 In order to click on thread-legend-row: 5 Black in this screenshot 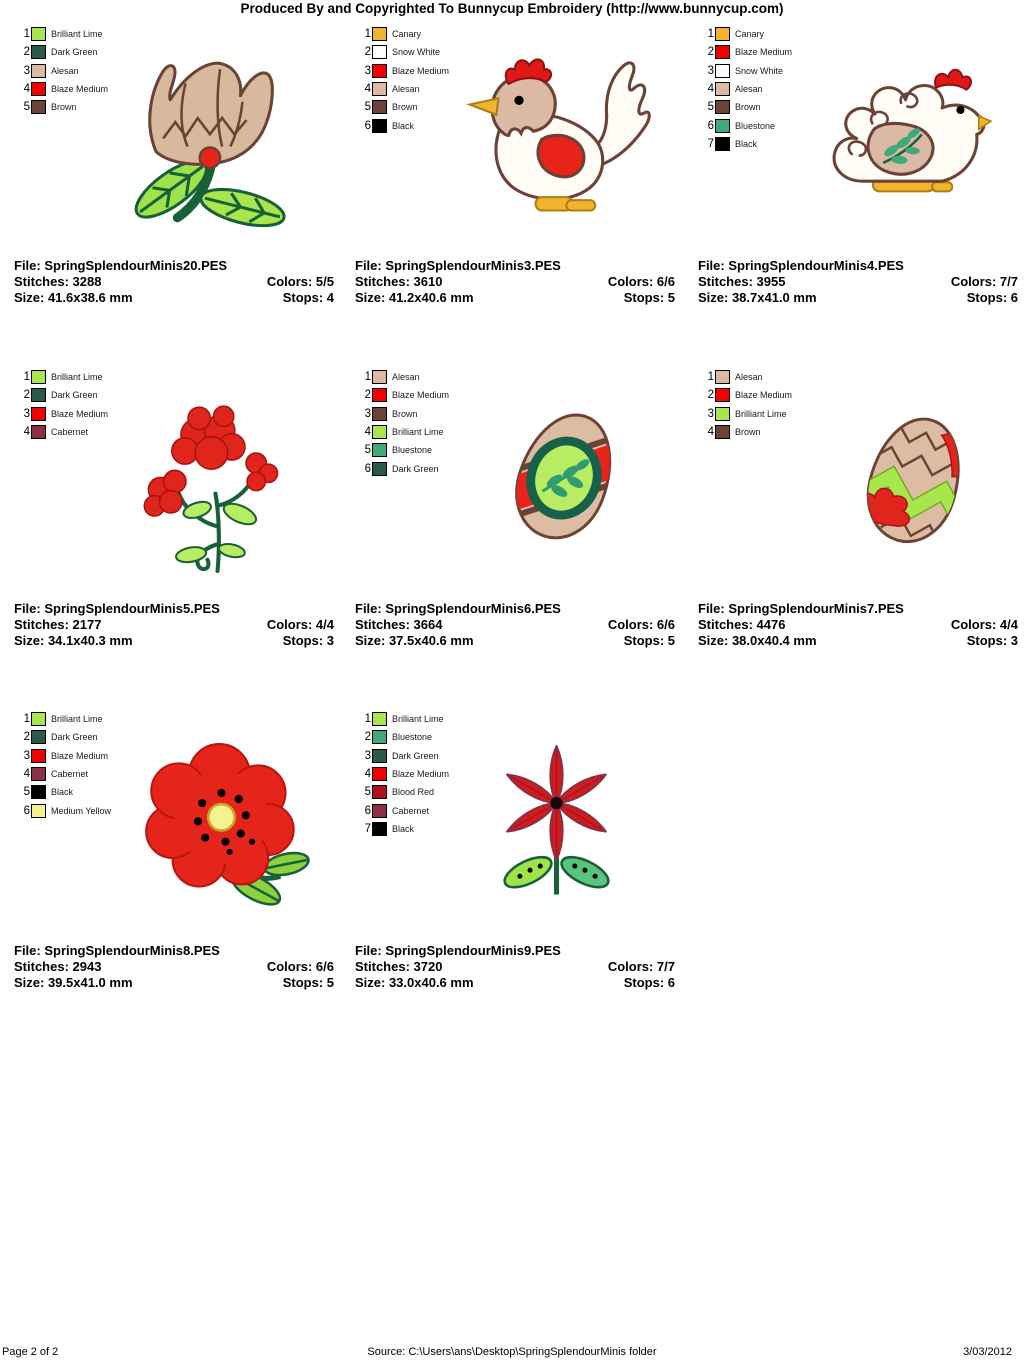, I will do `click(64, 792)`.